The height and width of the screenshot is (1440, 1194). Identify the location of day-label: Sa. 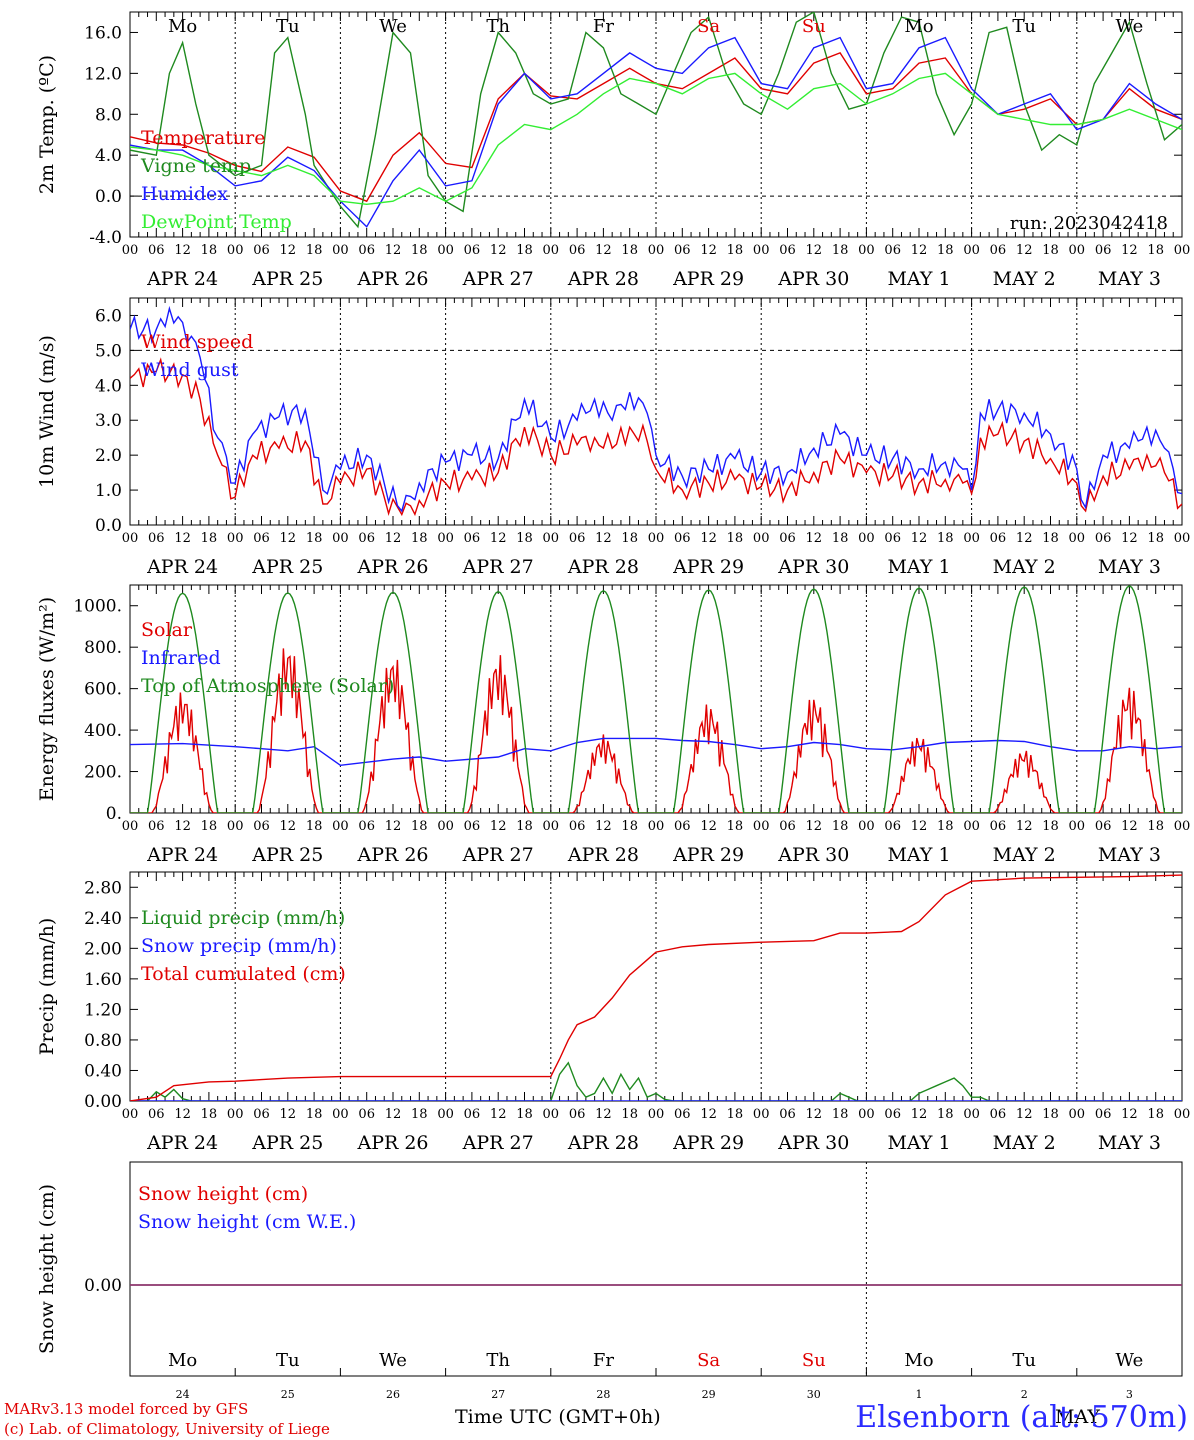
(708, 1360).